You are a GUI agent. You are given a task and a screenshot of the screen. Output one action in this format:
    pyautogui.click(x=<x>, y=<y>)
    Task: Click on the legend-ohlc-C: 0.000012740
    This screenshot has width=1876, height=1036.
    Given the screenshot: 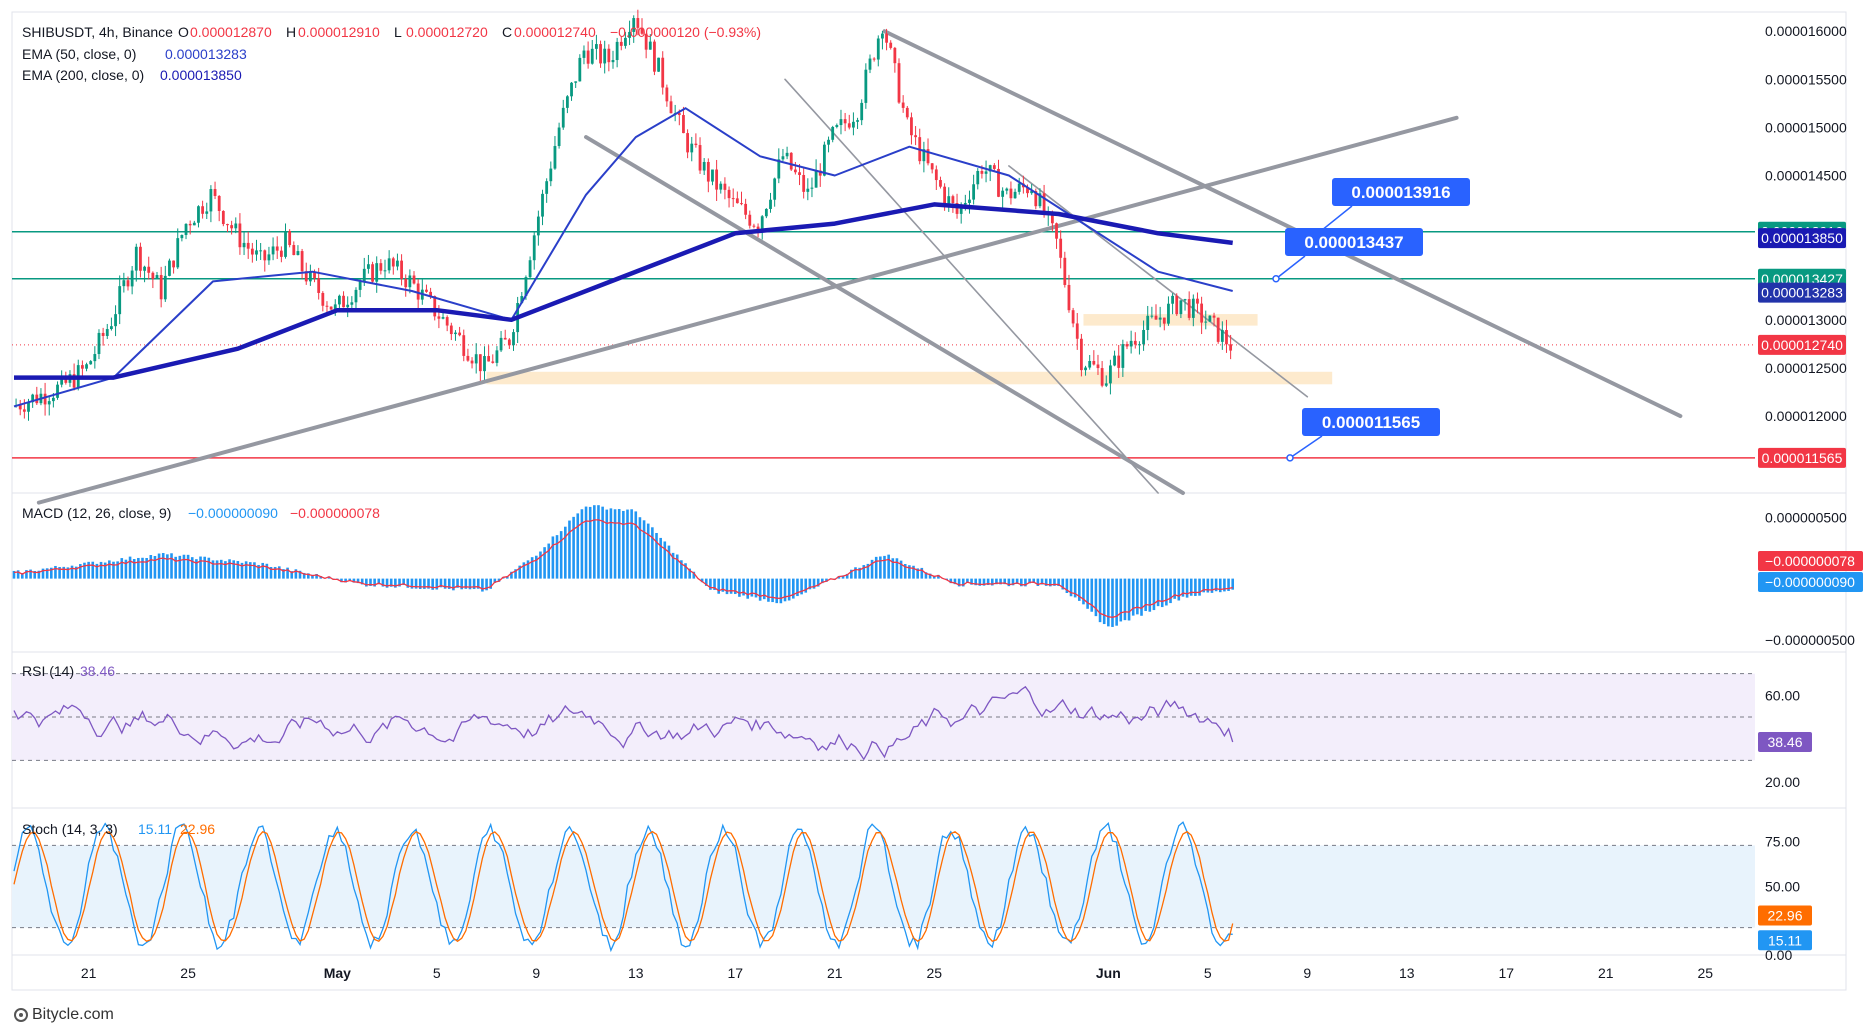 What is the action you would take?
    pyautogui.click(x=555, y=32)
    